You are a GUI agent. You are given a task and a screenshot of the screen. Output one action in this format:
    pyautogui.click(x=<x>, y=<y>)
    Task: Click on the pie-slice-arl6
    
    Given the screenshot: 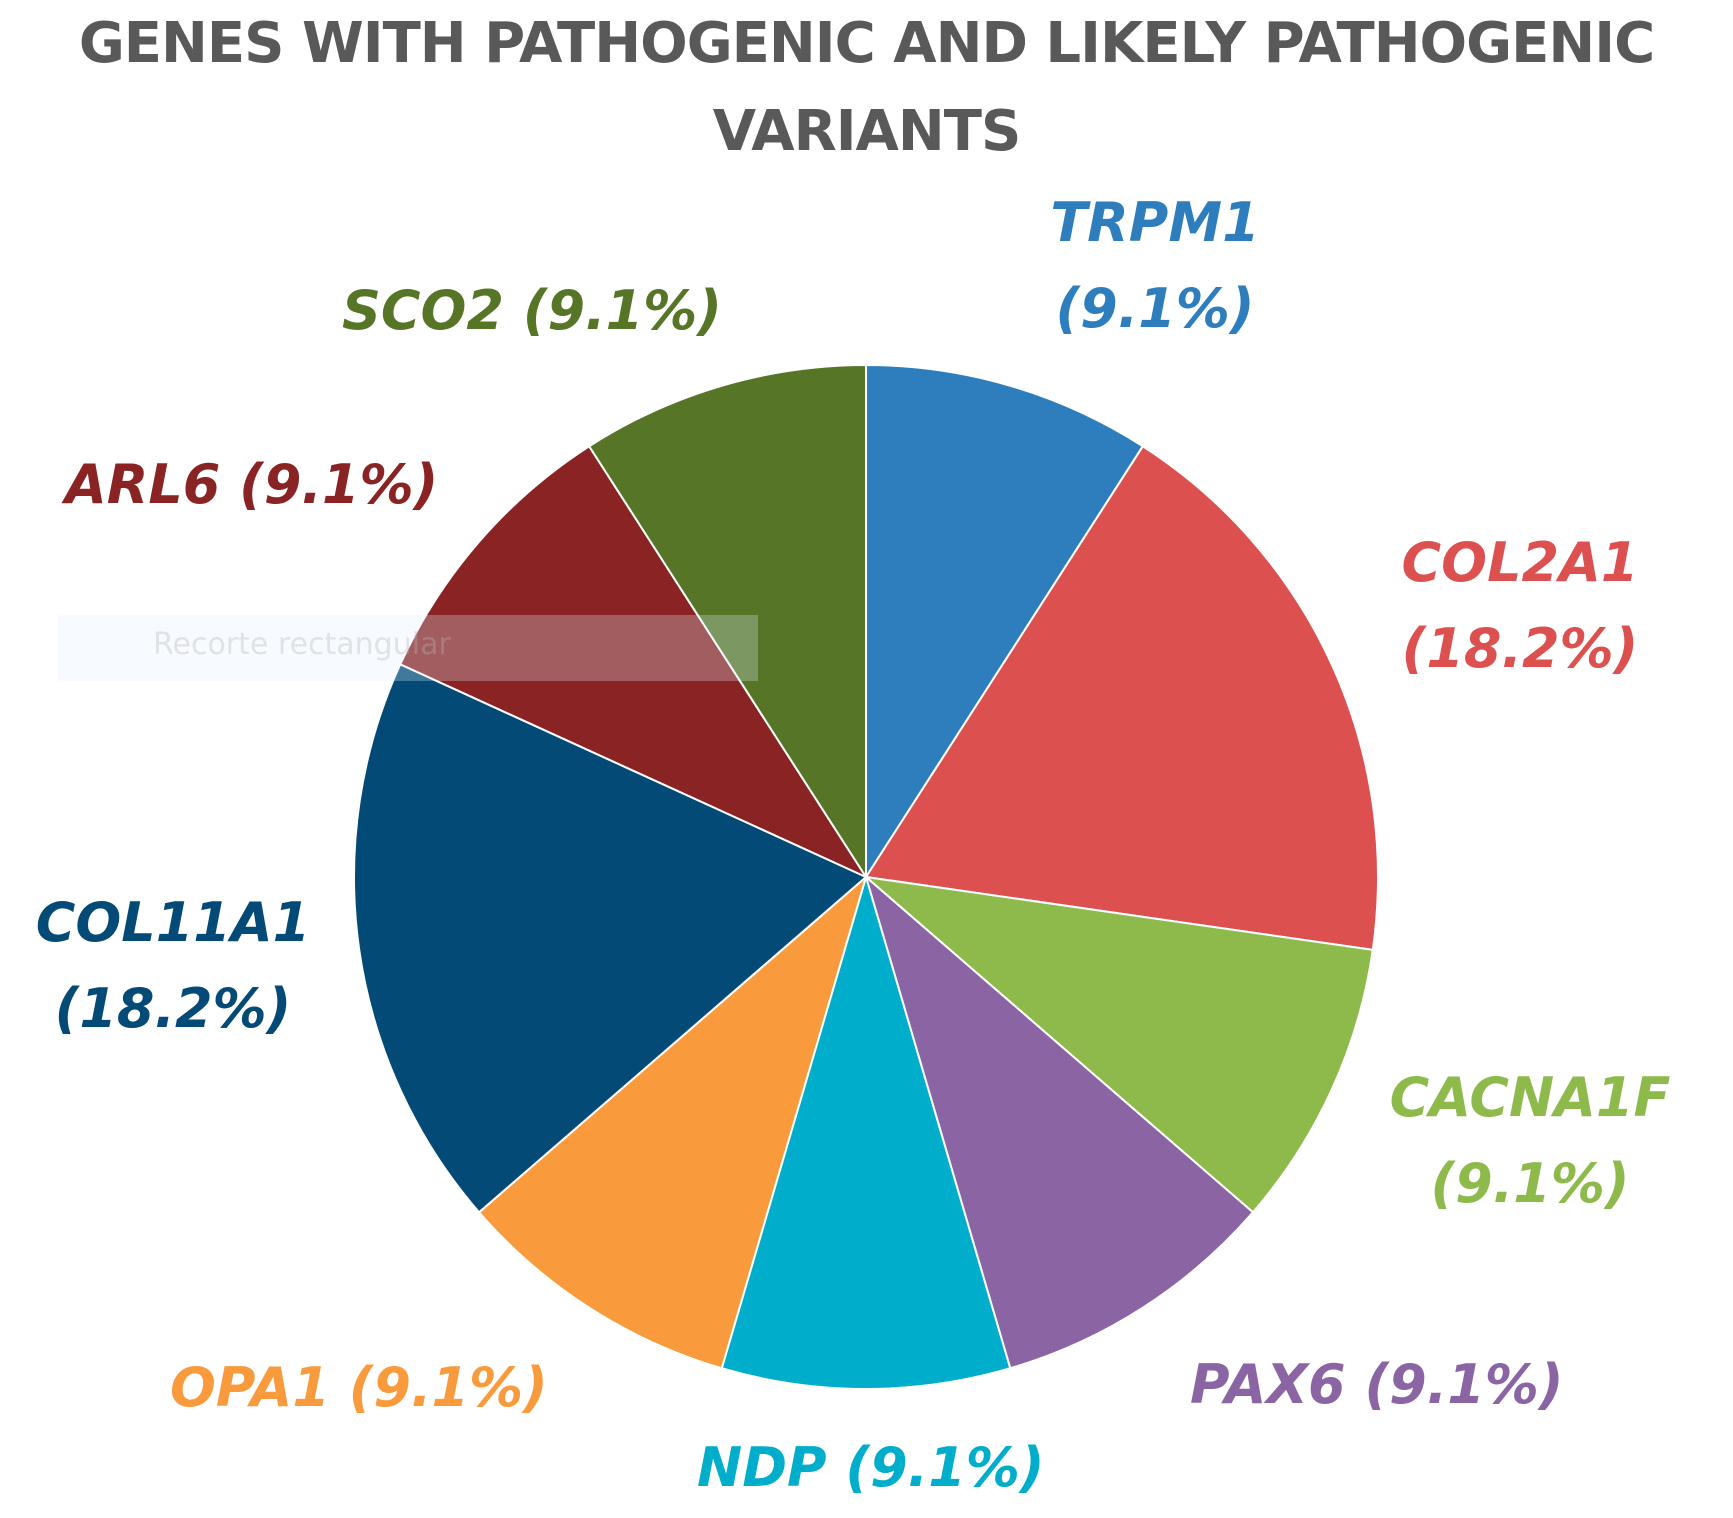 What is the action you would take?
    pyautogui.click(x=633, y=662)
    